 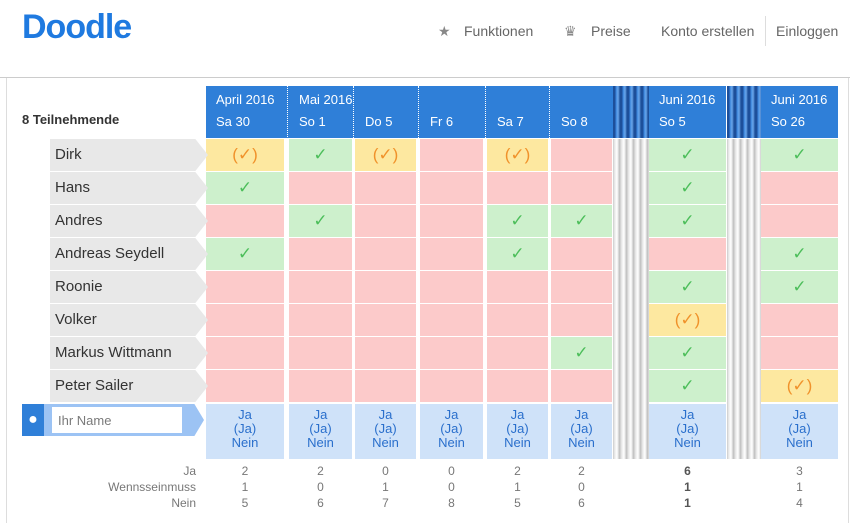 I want to click on column-month: Mai 2016, so click(x=326, y=99).